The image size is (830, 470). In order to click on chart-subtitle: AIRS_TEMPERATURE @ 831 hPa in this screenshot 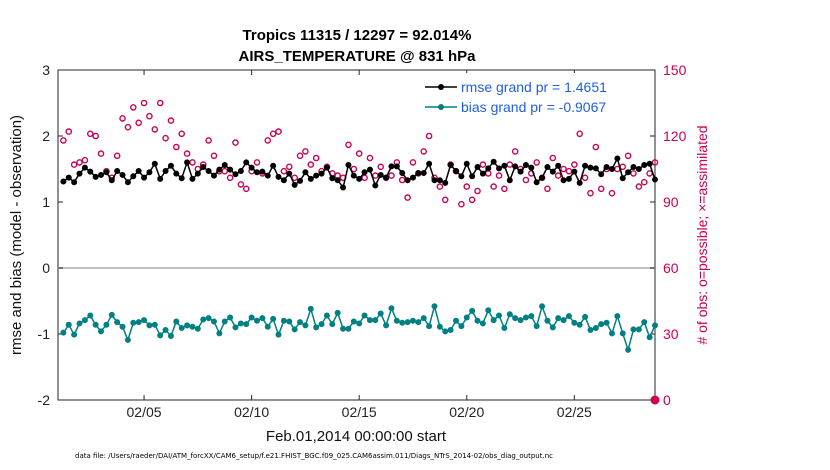, I will do `click(358, 56)`.